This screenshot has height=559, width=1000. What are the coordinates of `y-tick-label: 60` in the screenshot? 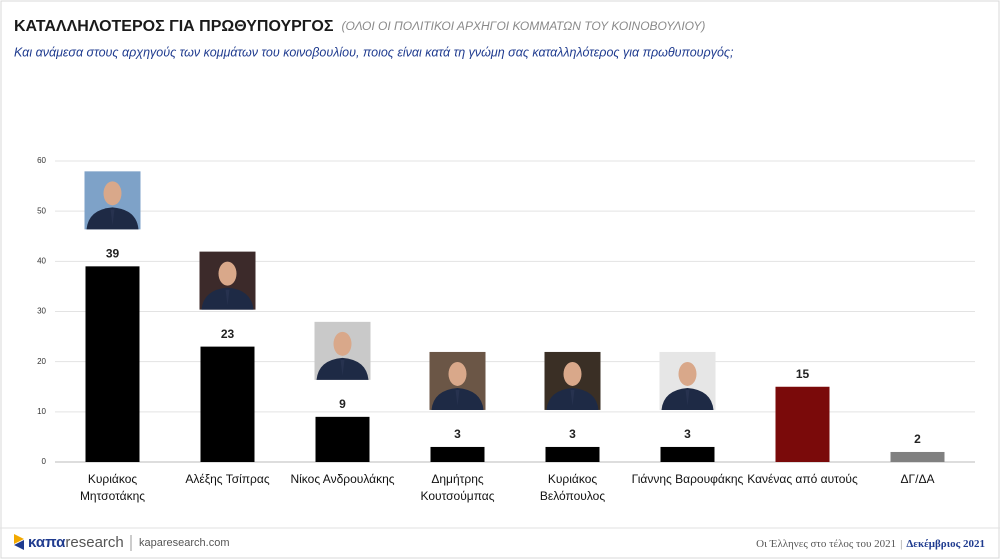 It's located at (41, 160).